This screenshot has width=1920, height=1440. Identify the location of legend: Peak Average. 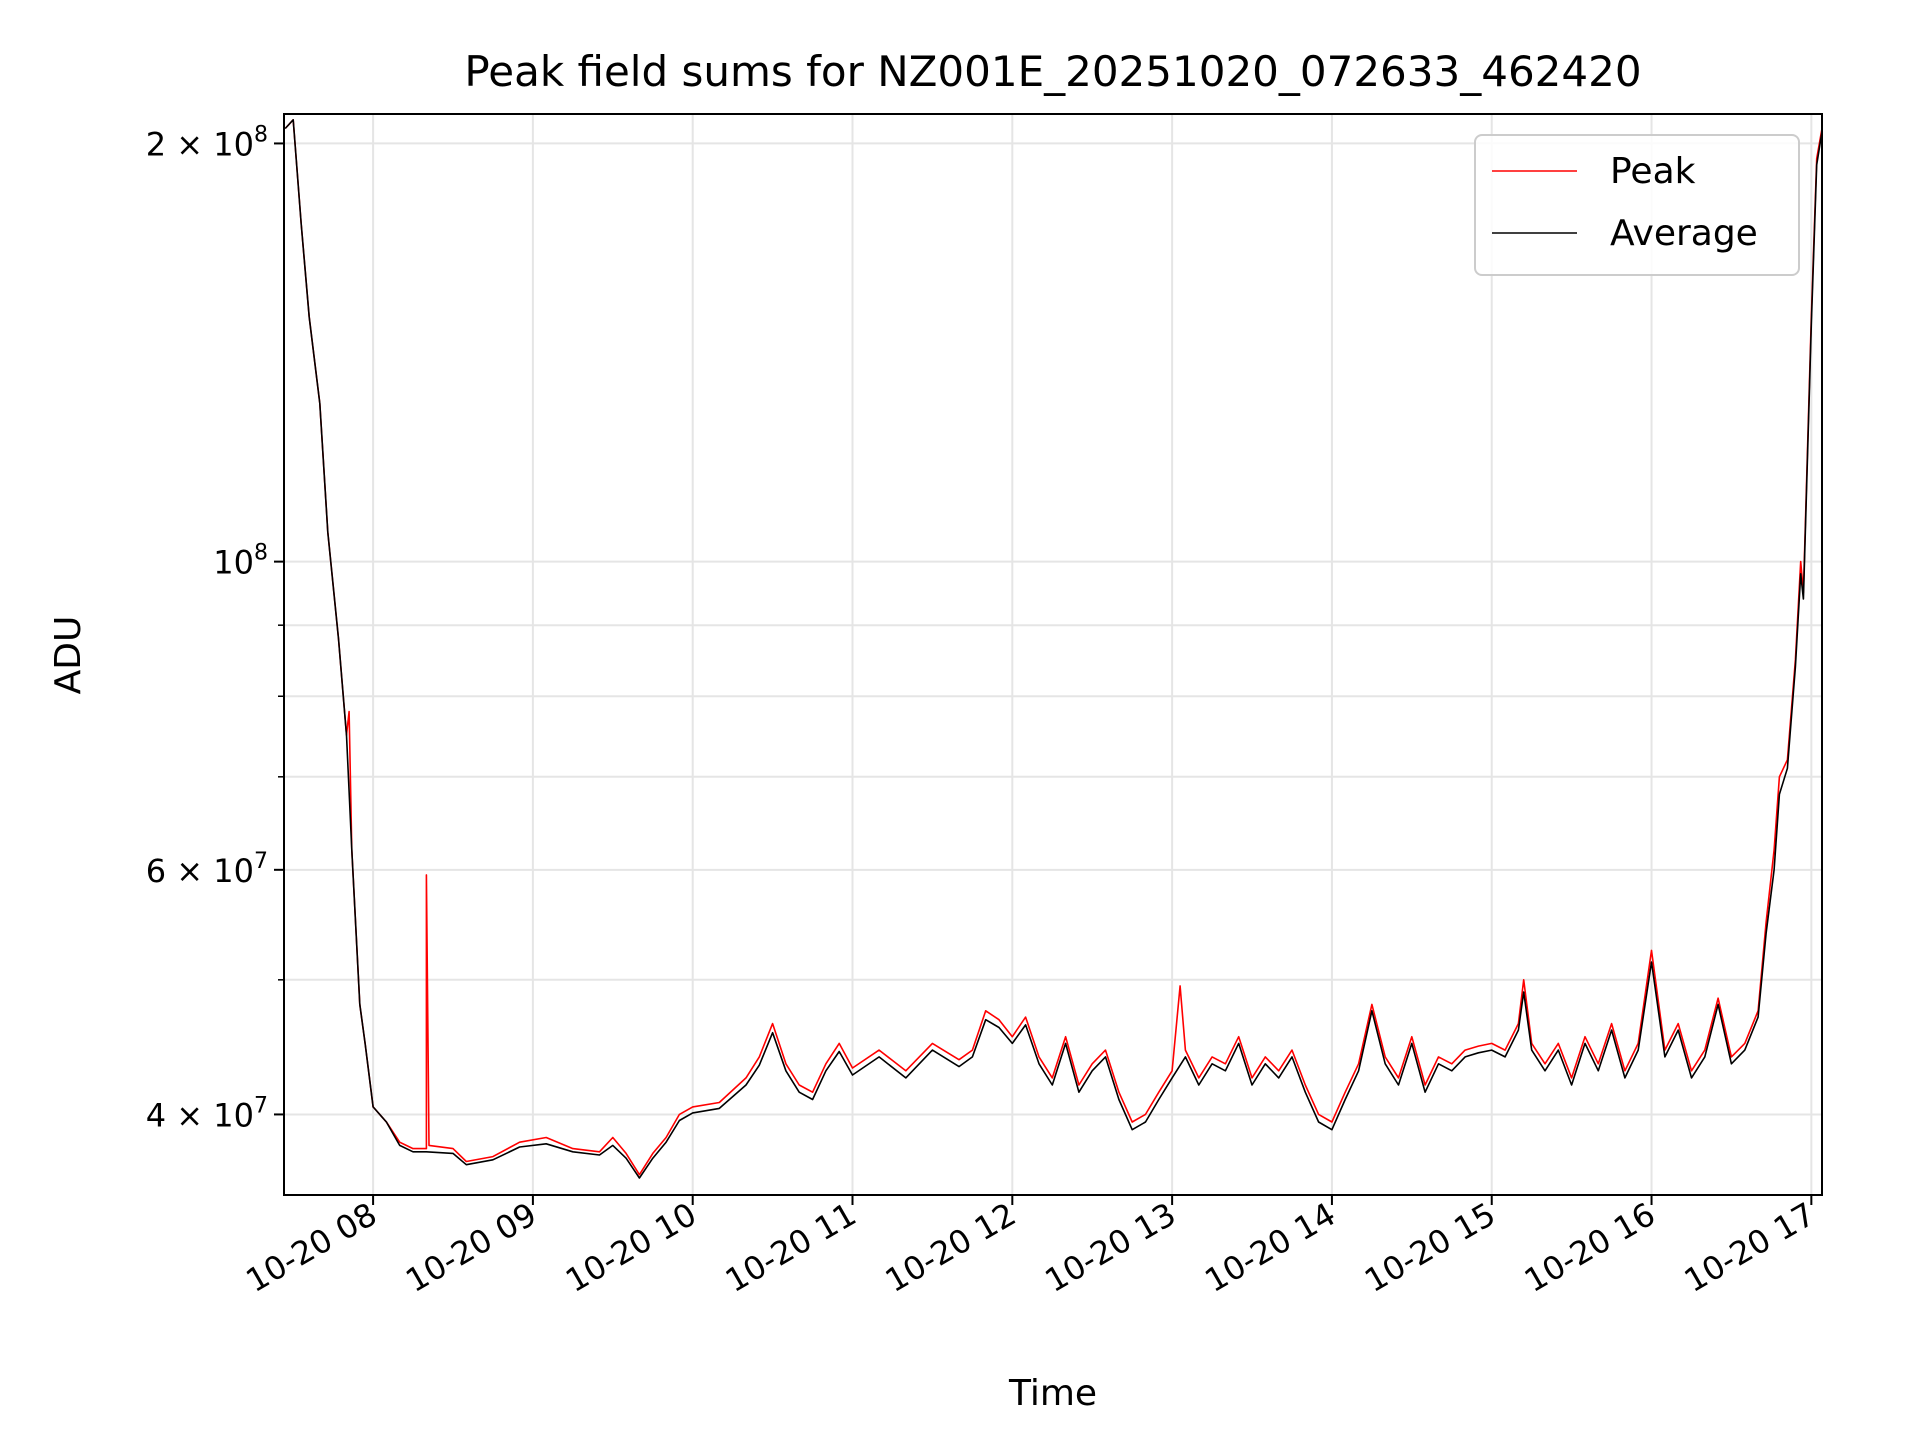
(1637, 205).